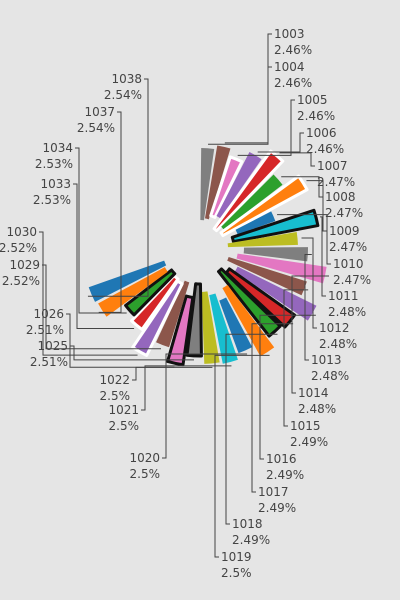 The image size is (400, 600). Describe the element at coordinates (326, 360) in the screenshot. I see `slice-category-label: 1013` at that location.